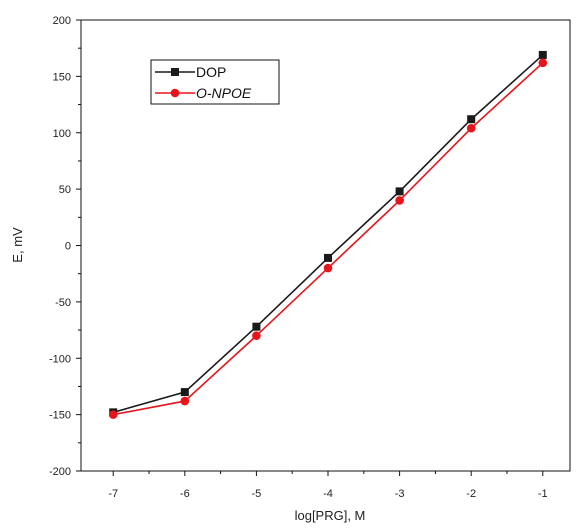  I want to click on legend: DOP O-NPOE, so click(215, 82).